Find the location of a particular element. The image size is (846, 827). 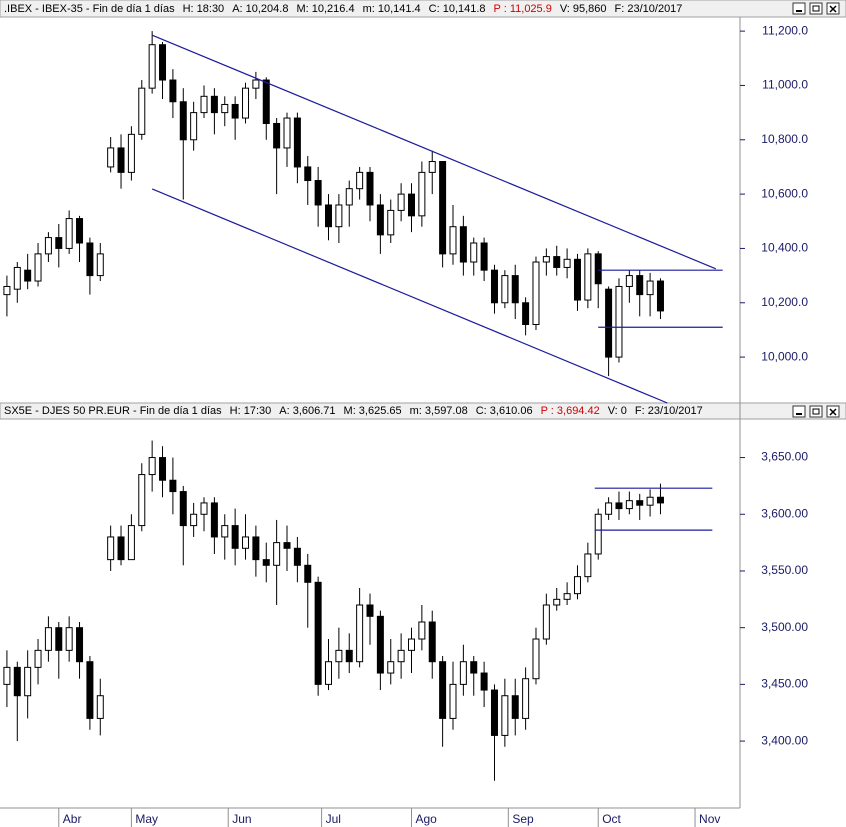

y-tick-label: 10,800.0 is located at coordinates (784, 139).